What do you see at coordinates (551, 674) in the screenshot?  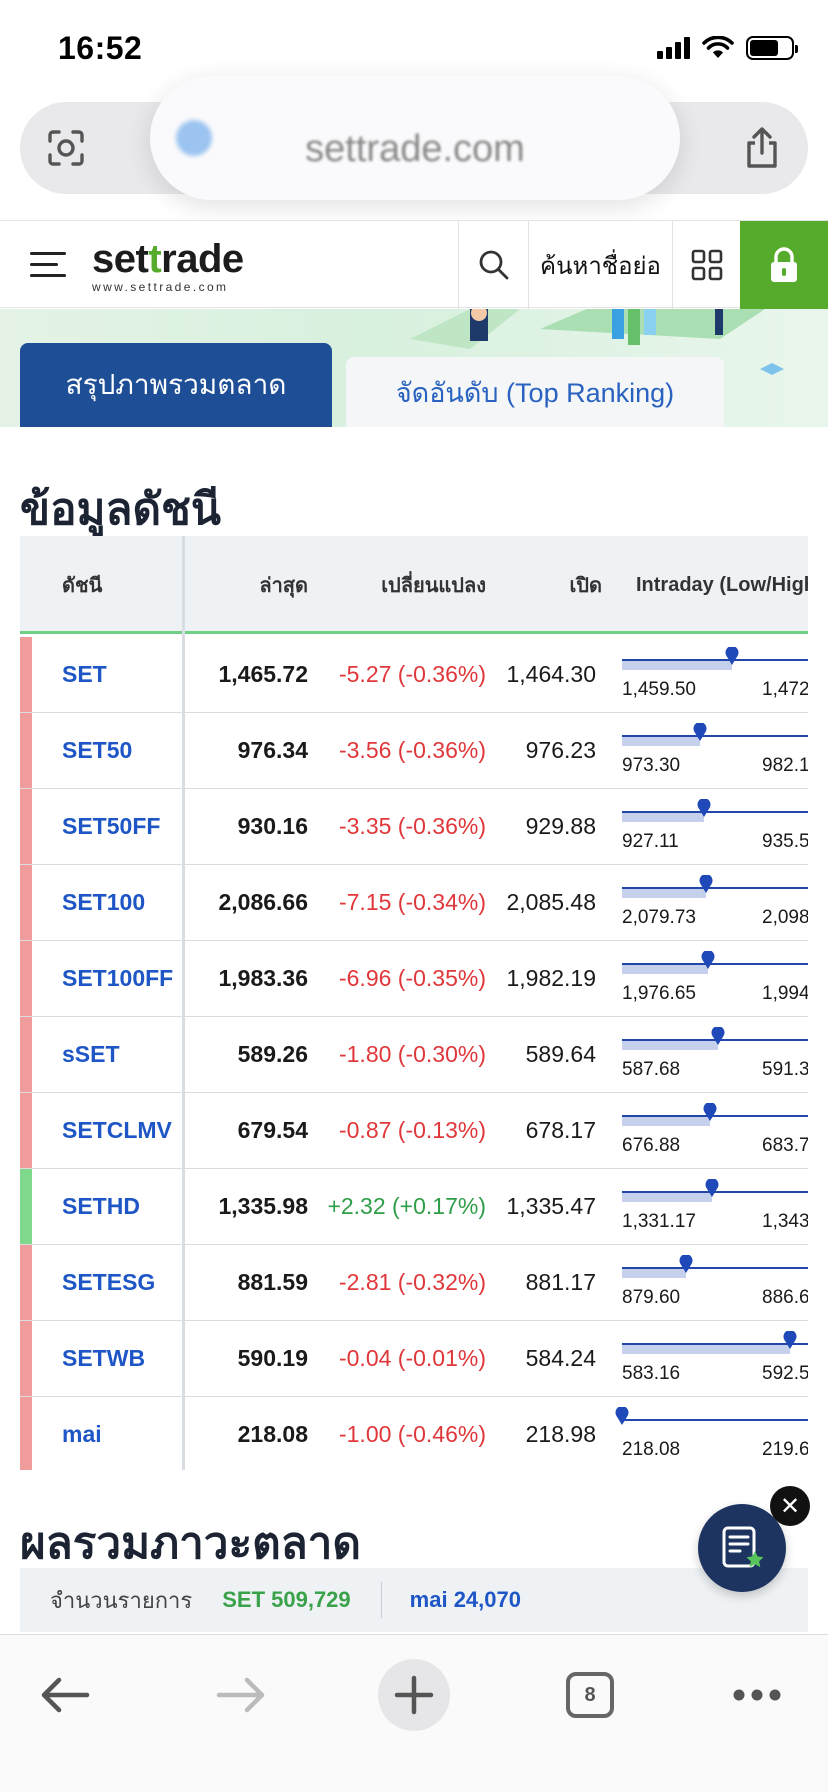 I see `open-price: 1,464.30` at bounding box center [551, 674].